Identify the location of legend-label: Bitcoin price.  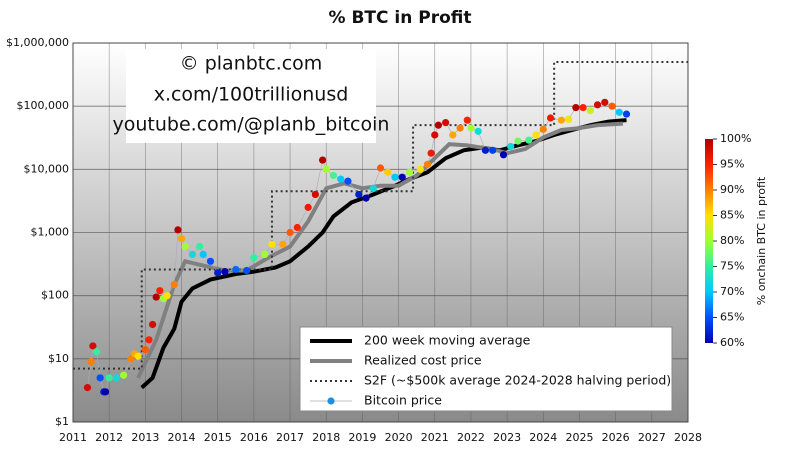
(403, 400).